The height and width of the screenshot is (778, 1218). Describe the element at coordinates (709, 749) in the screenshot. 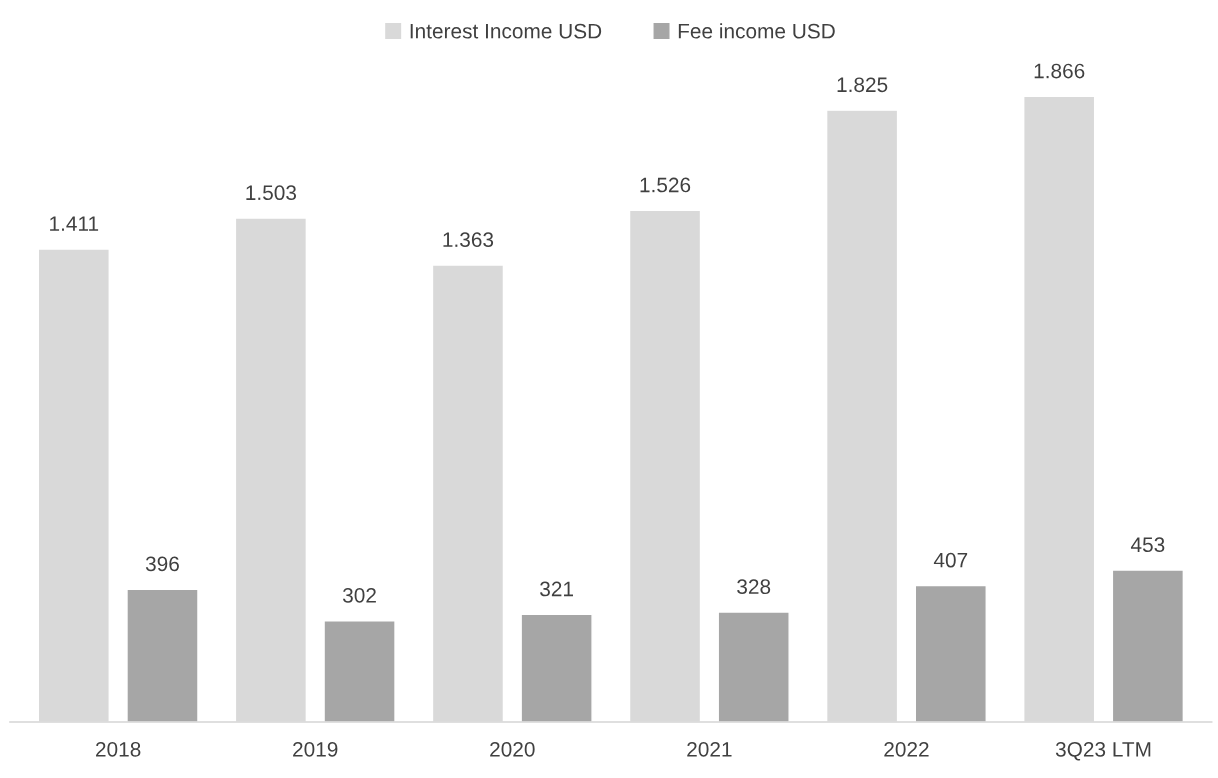

I see `x-tick-label: 2021` at that location.